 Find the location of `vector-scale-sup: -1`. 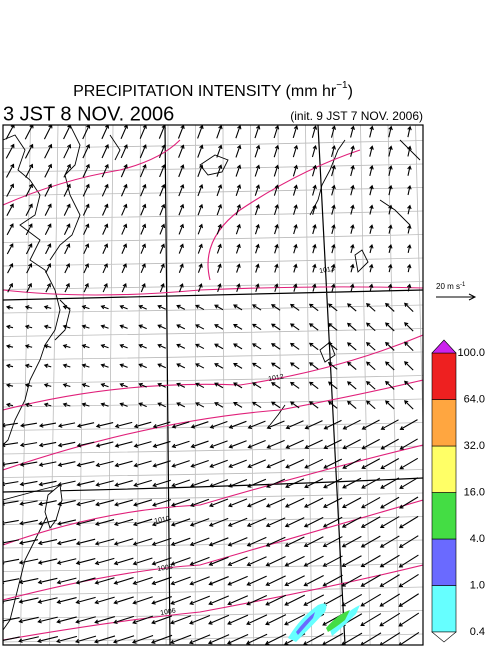

vector-scale-sup: -1 is located at coordinates (463, 285).